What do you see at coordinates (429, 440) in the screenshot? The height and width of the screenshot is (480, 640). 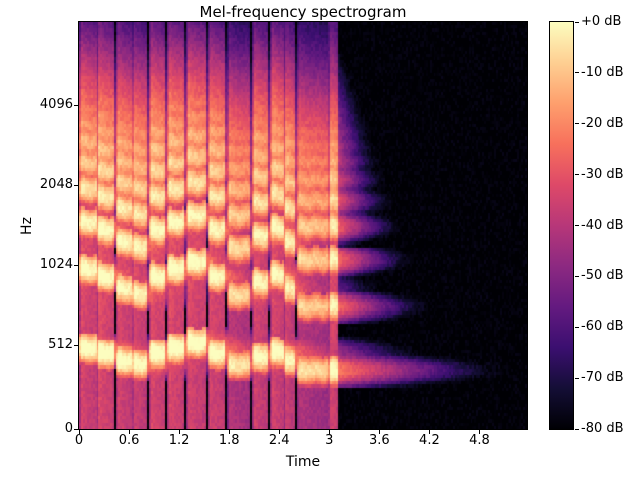 I see `x-tick-label: 4.2` at bounding box center [429, 440].